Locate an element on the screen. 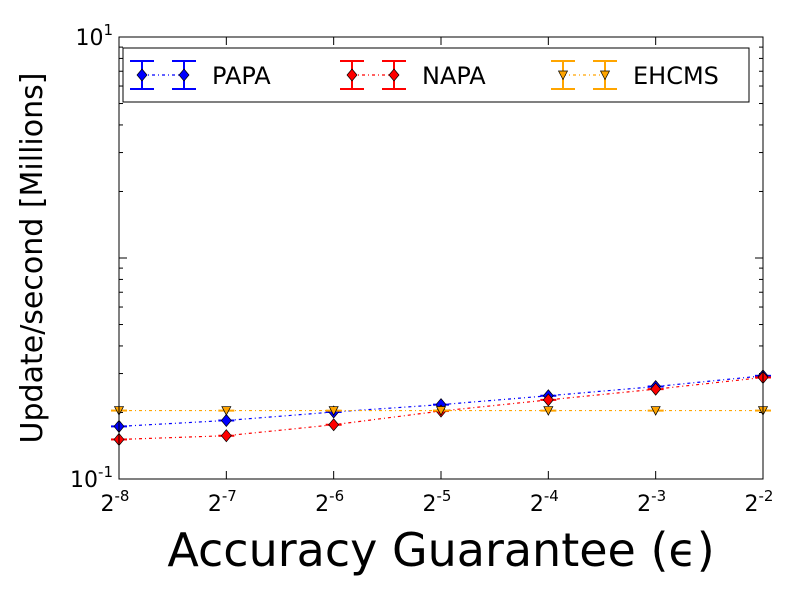  legend-entry-napa: NAPA is located at coordinates (413, 75).